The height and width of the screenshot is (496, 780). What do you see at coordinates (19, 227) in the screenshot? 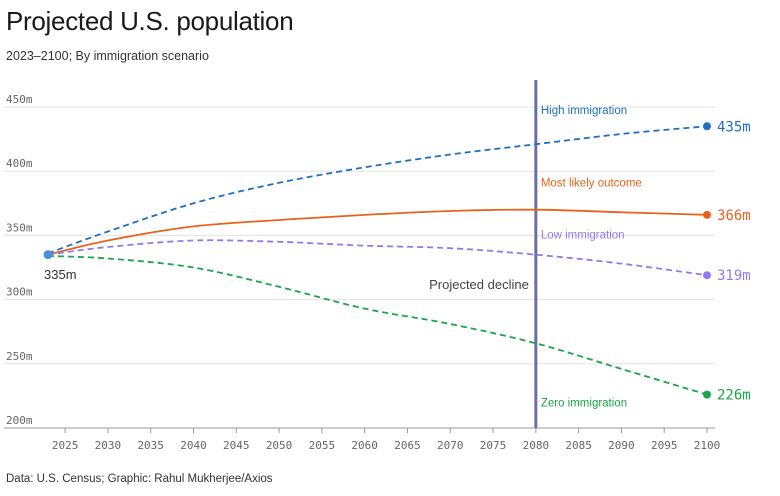
I see `y-tick-label: 350m` at bounding box center [19, 227].